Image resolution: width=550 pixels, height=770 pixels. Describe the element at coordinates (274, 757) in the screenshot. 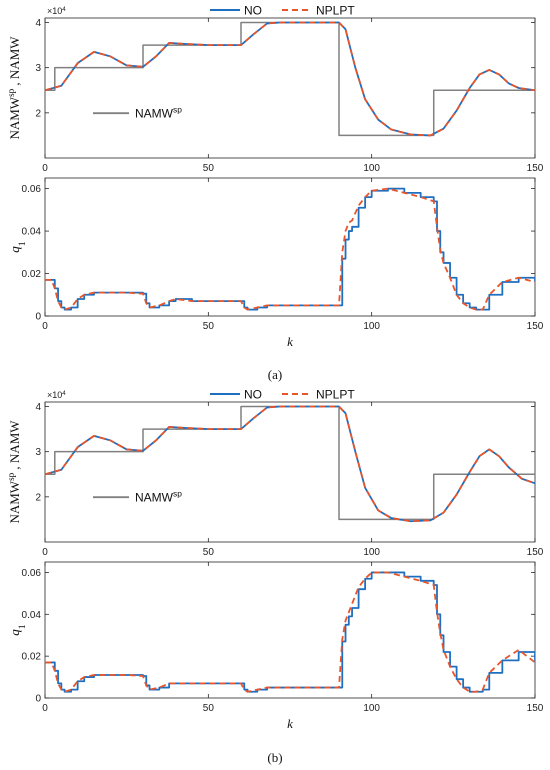

I see `panel-label-b: (b)` at that location.